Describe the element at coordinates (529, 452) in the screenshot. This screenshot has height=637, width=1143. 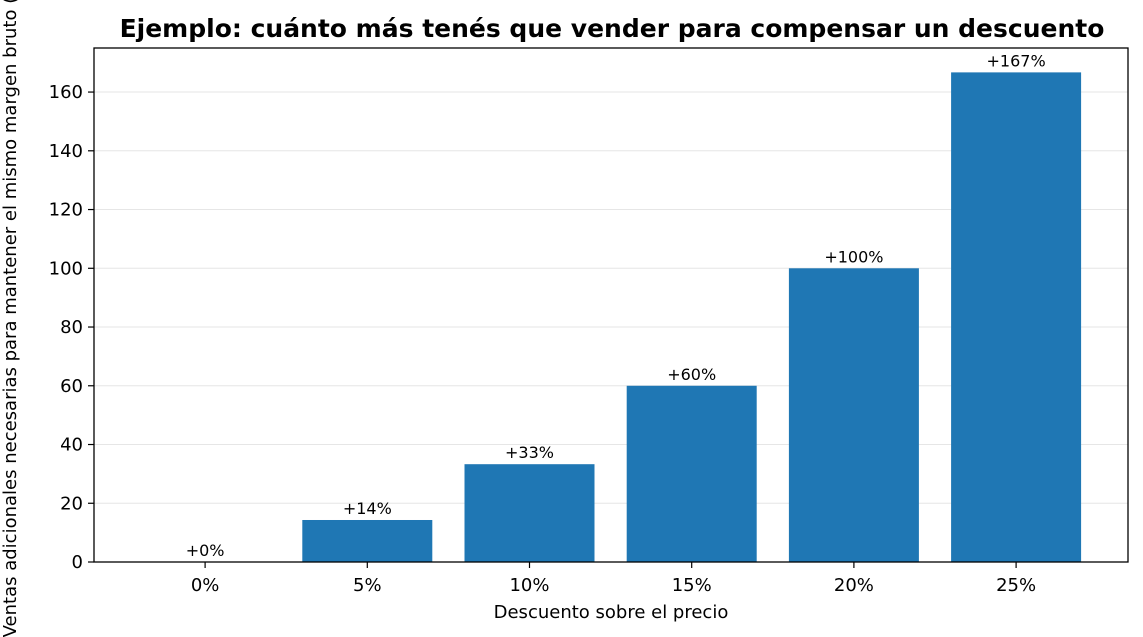
I see `bar-value-label: +33%` at that location.